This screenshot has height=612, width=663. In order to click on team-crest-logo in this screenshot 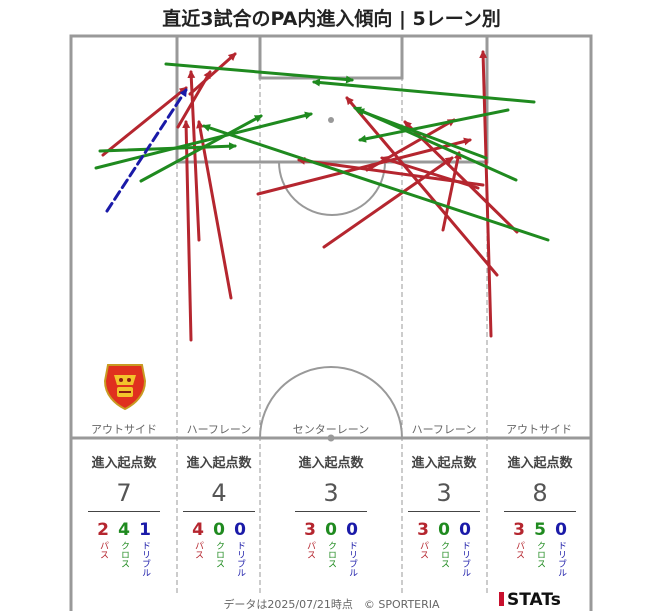, I will do `click(125, 387)`.